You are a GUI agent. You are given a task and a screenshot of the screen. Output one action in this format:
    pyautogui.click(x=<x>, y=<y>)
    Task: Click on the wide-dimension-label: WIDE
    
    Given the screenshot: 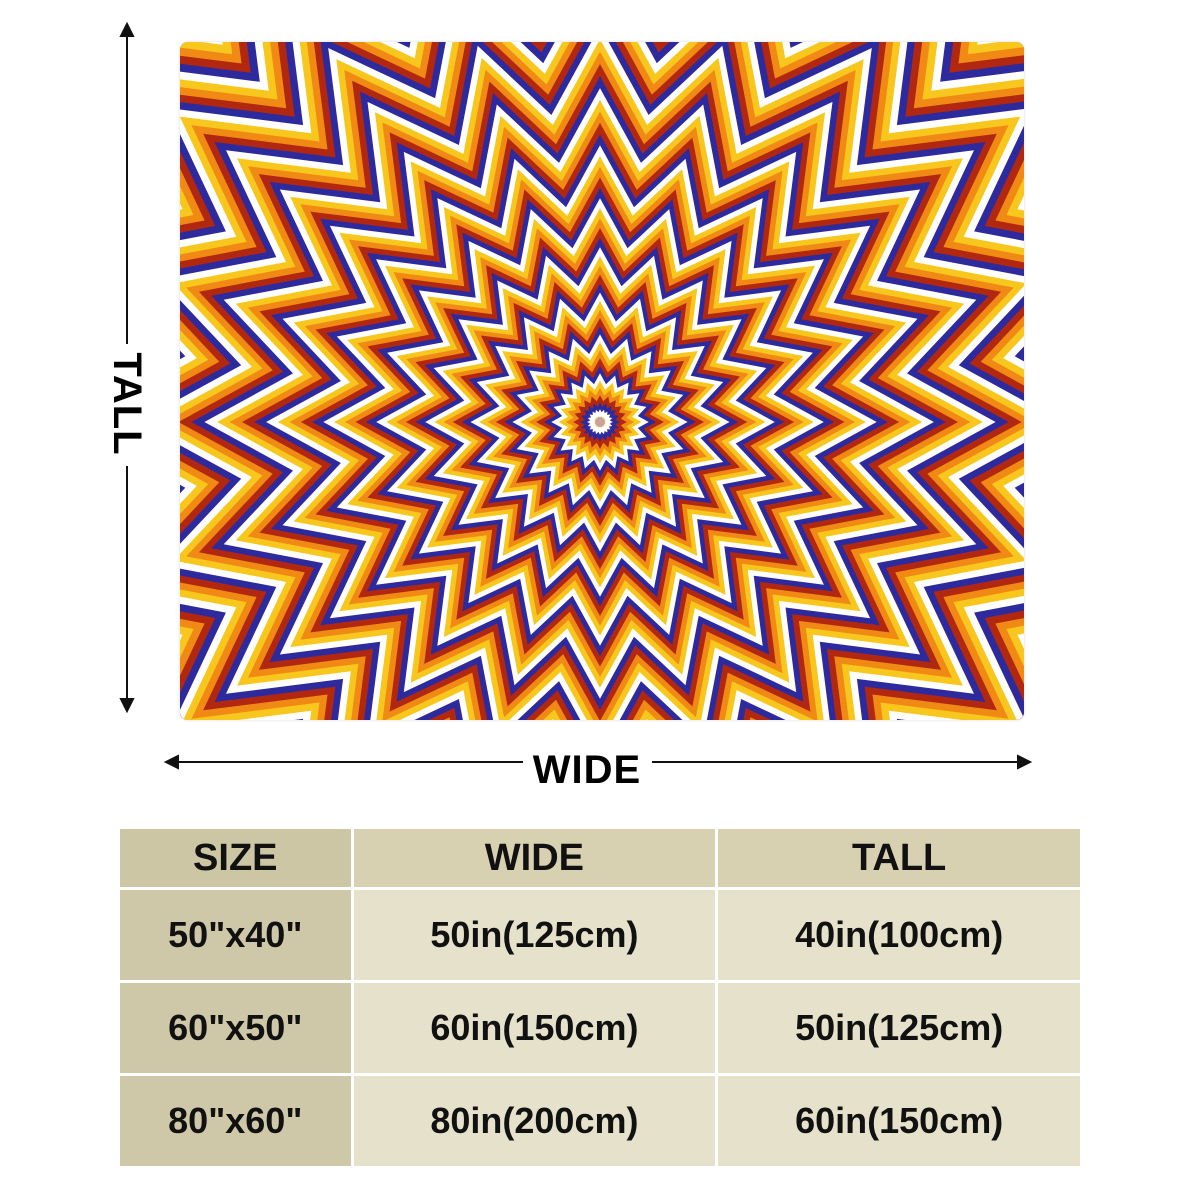 What is the action you would take?
    pyautogui.click(x=587, y=770)
    